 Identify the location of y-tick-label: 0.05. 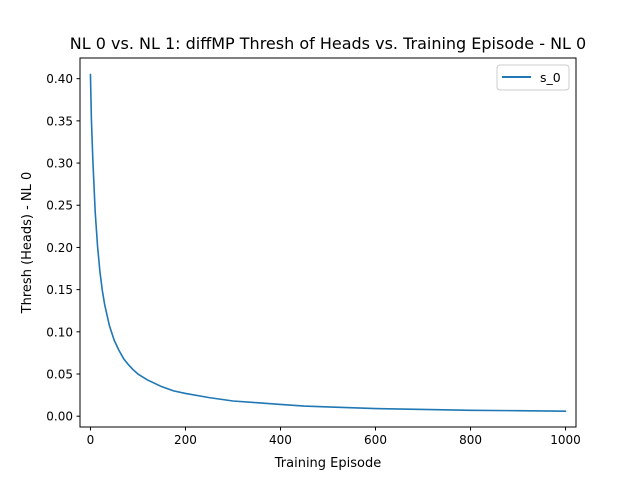
(59, 375).